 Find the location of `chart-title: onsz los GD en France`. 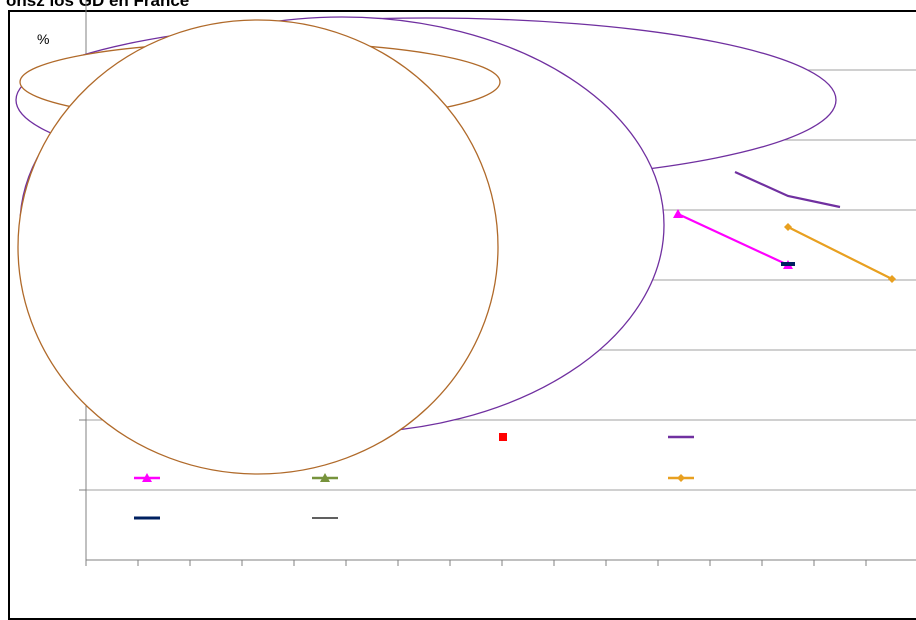

chart-title: onsz los GD en France is located at coordinates (98, 5).